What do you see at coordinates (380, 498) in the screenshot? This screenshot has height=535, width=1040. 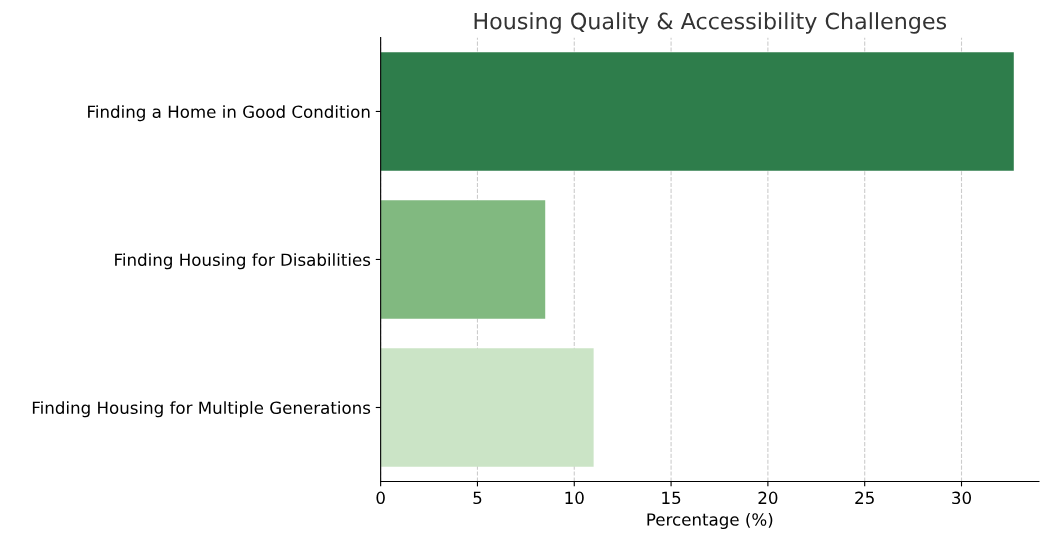 I see `x-tick-label: 0` at bounding box center [380, 498].